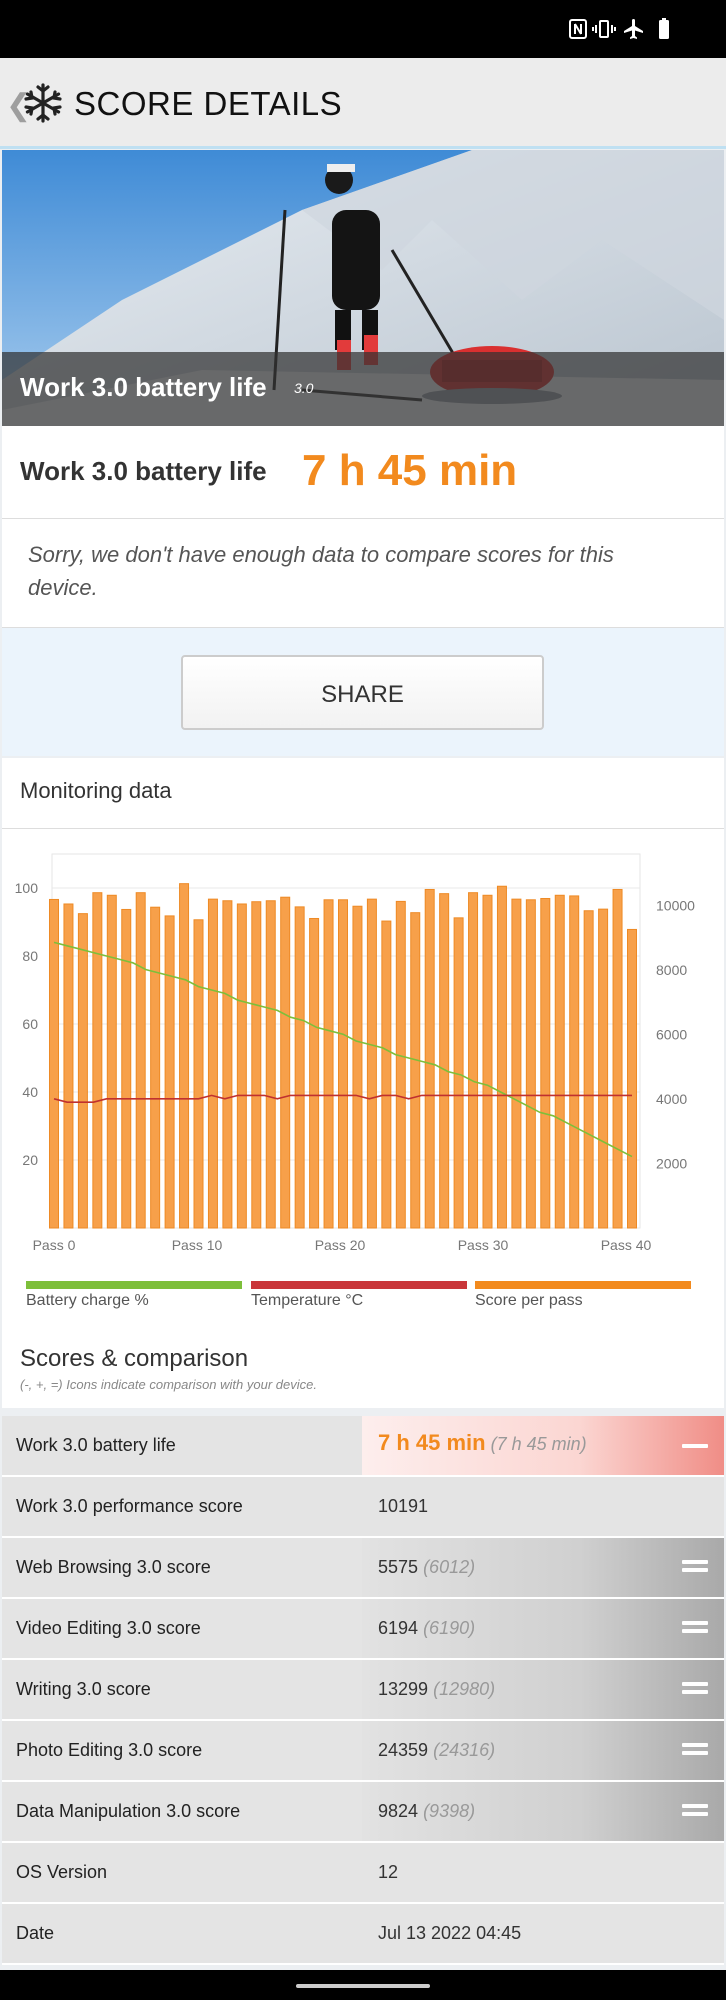  Describe the element at coordinates (363, 1986) in the screenshot. I see `home-gesture-handle` at that location.